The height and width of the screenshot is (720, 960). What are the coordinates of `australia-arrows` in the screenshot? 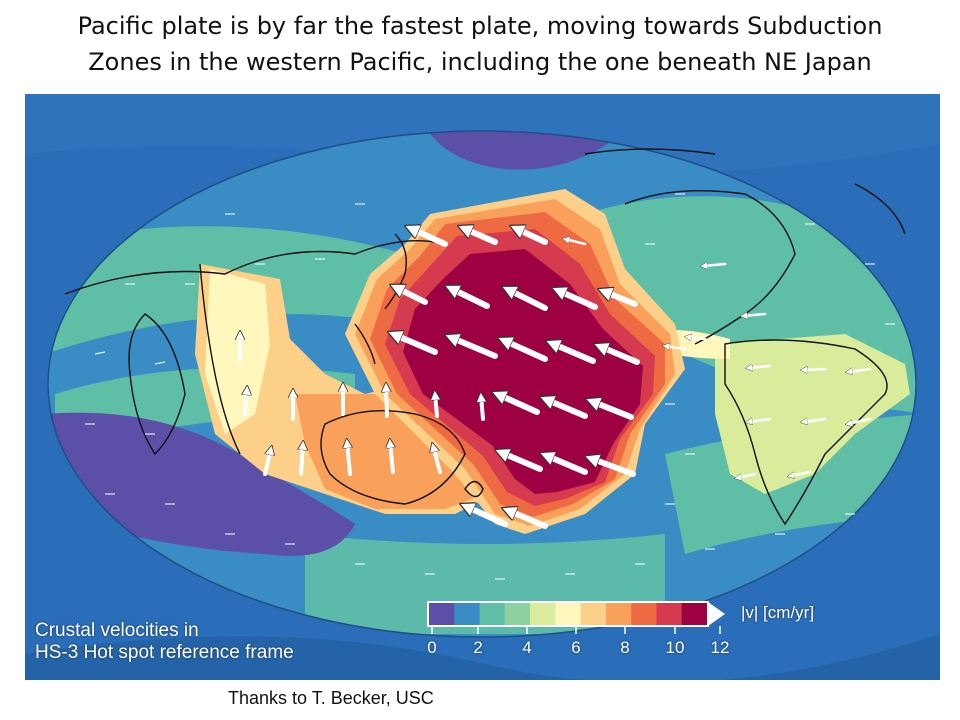 It's located at (361, 405).